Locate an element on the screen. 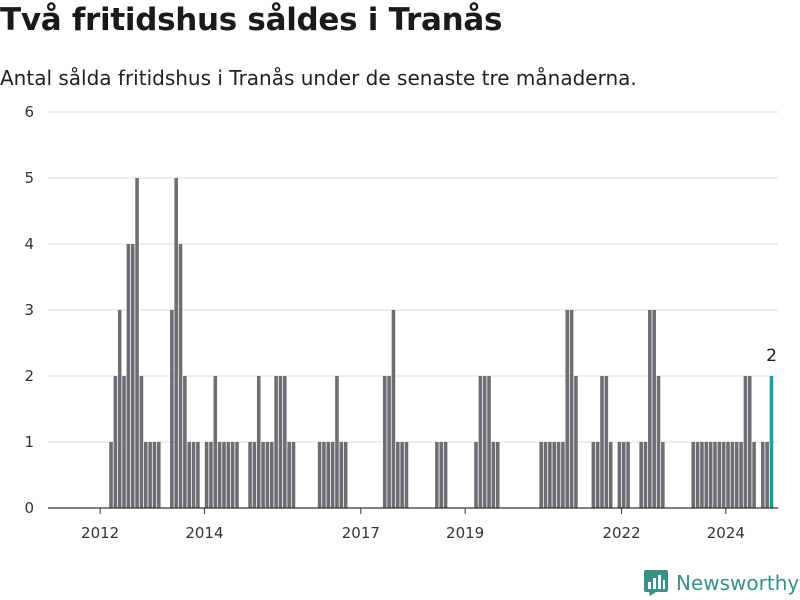 This screenshot has height=600, width=800. x-tick-label: 2012 is located at coordinates (100, 533).